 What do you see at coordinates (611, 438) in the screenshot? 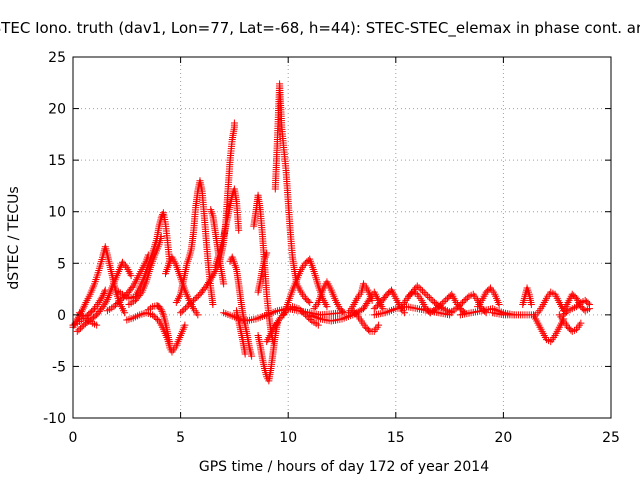
I see `x-tick-label: 25` at bounding box center [611, 438].